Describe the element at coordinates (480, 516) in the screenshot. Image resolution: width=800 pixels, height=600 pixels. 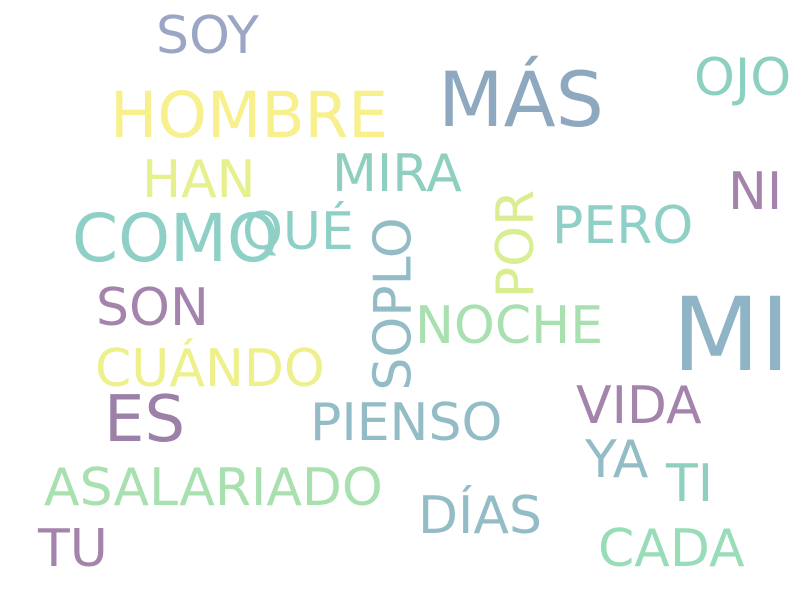
I see `word-dias: DÍAS` at that location.